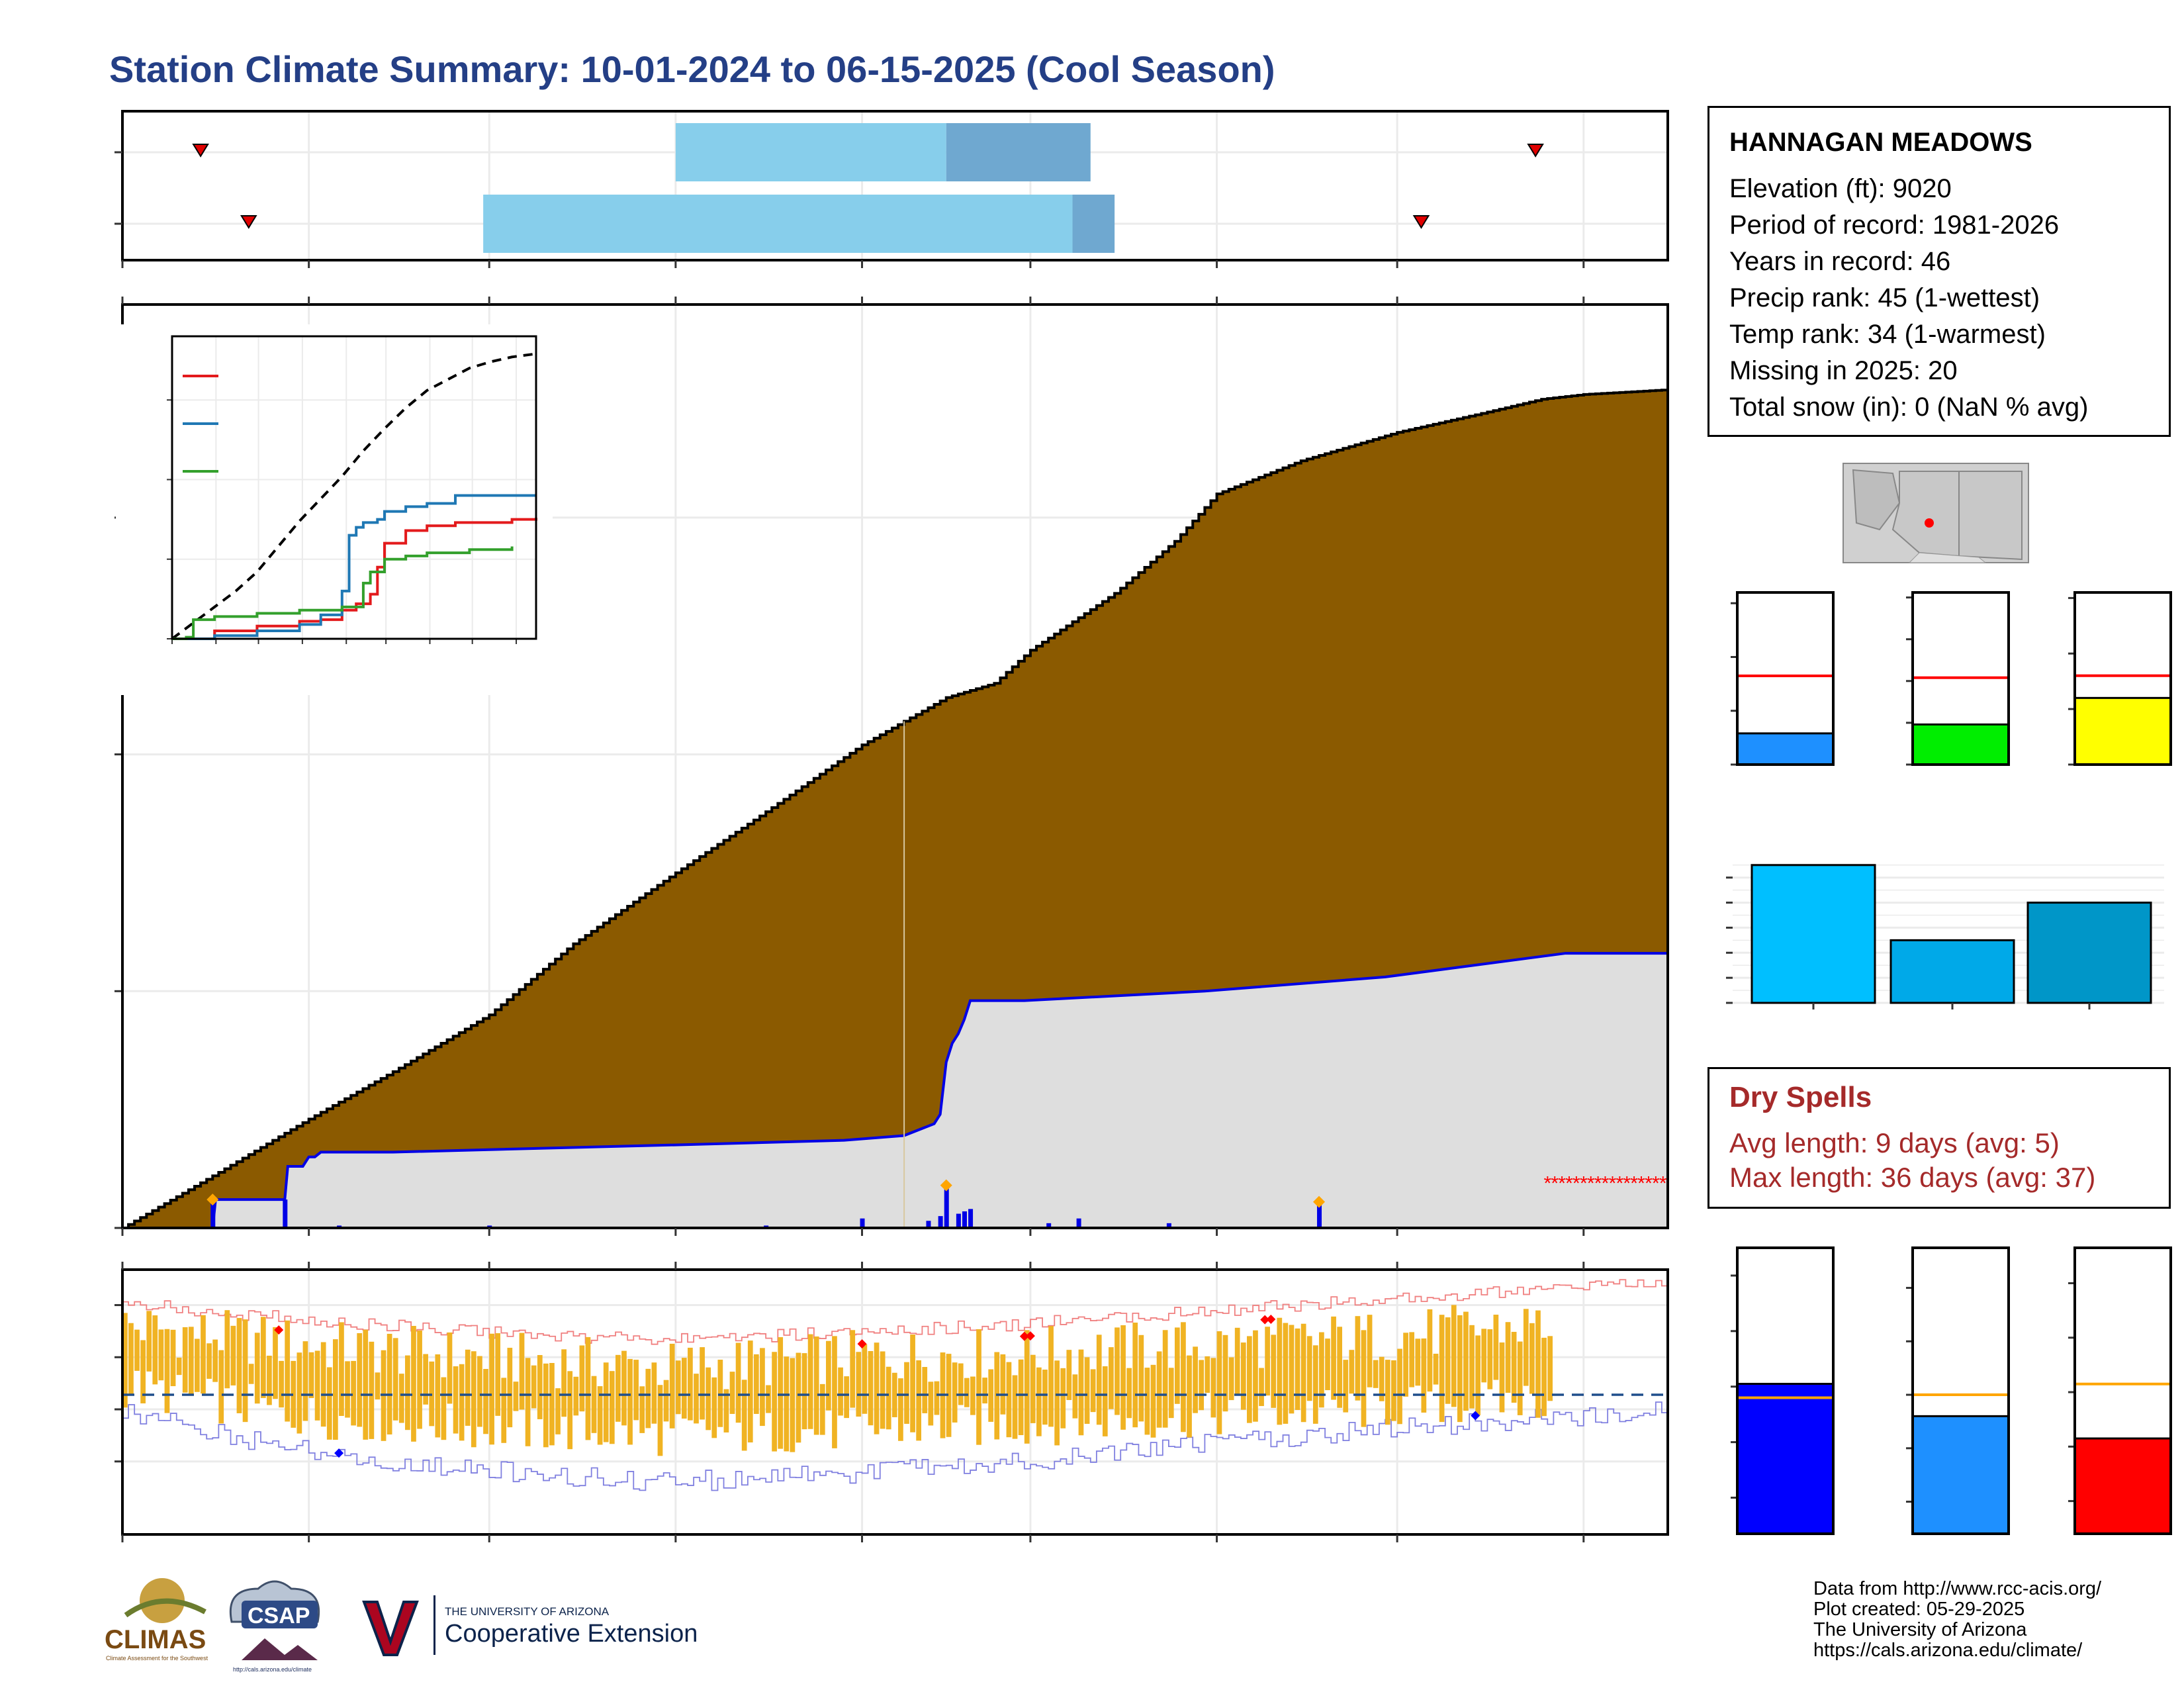  What do you see at coordinates (947, 1206) in the screenshot?
I see `cum-daily-bar` at bounding box center [947, 1206].